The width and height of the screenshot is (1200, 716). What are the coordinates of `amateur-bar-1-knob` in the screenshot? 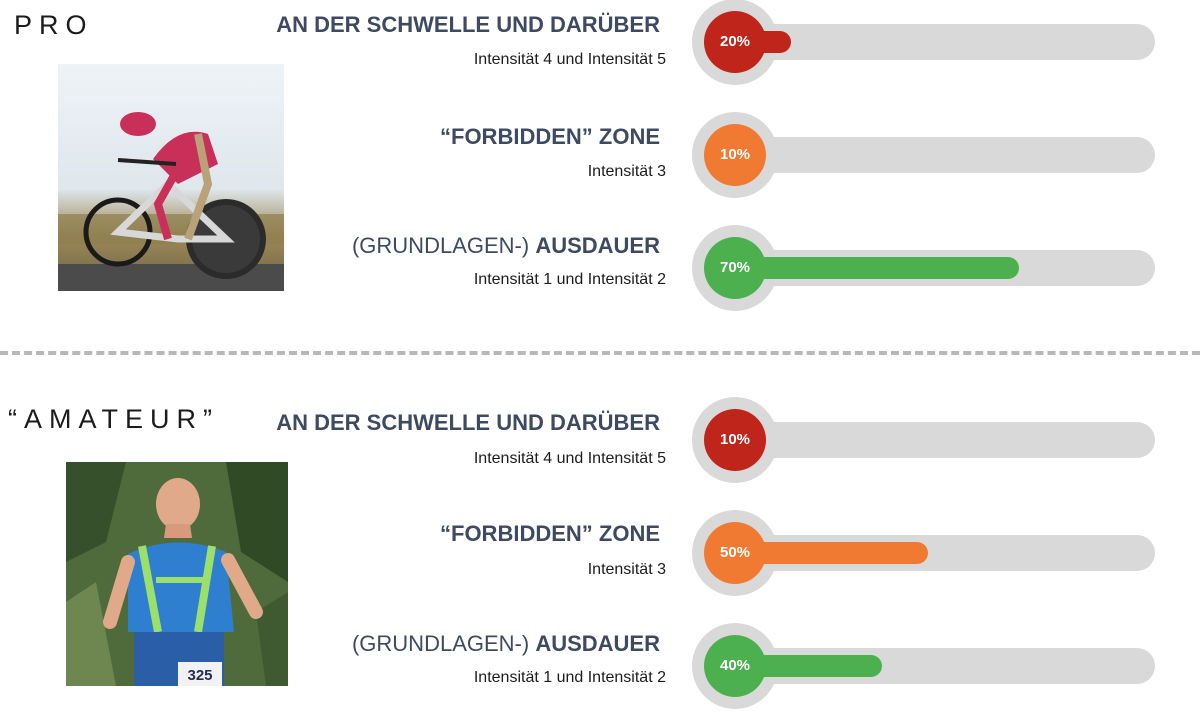 It's located at (735, 440).